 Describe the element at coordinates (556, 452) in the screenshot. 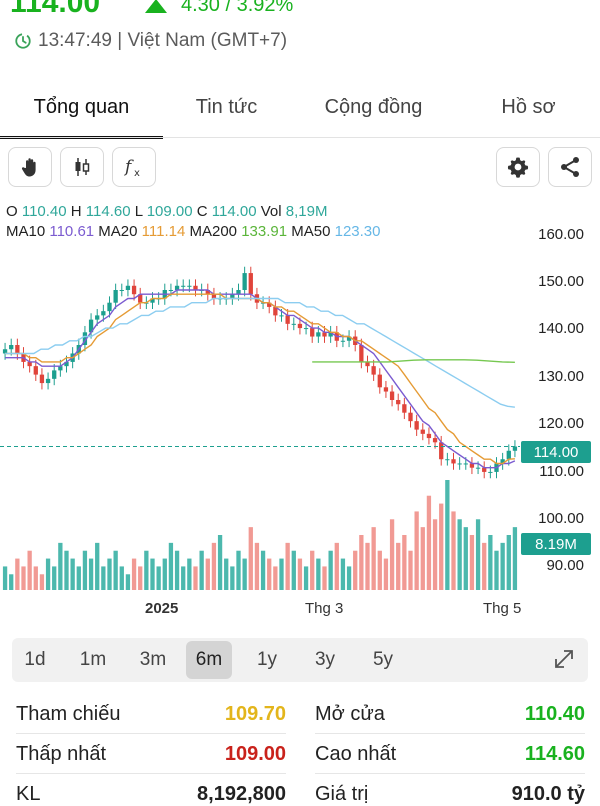

I see `current-price-tag: 114.00` at that location.